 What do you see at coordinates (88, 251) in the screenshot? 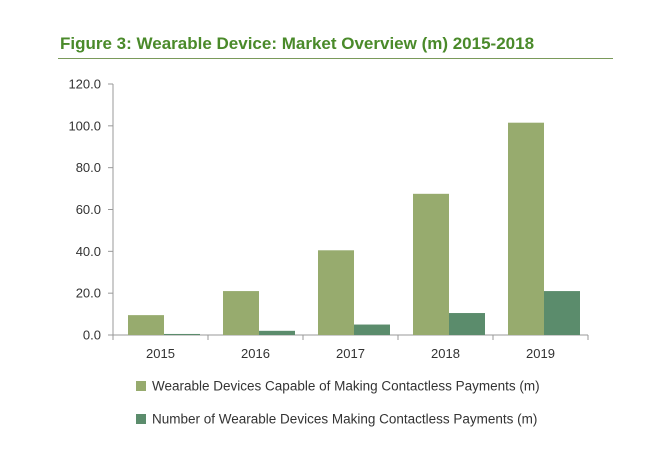
I see `y-tick-label: 40.0` at bounding box center [88, 251].